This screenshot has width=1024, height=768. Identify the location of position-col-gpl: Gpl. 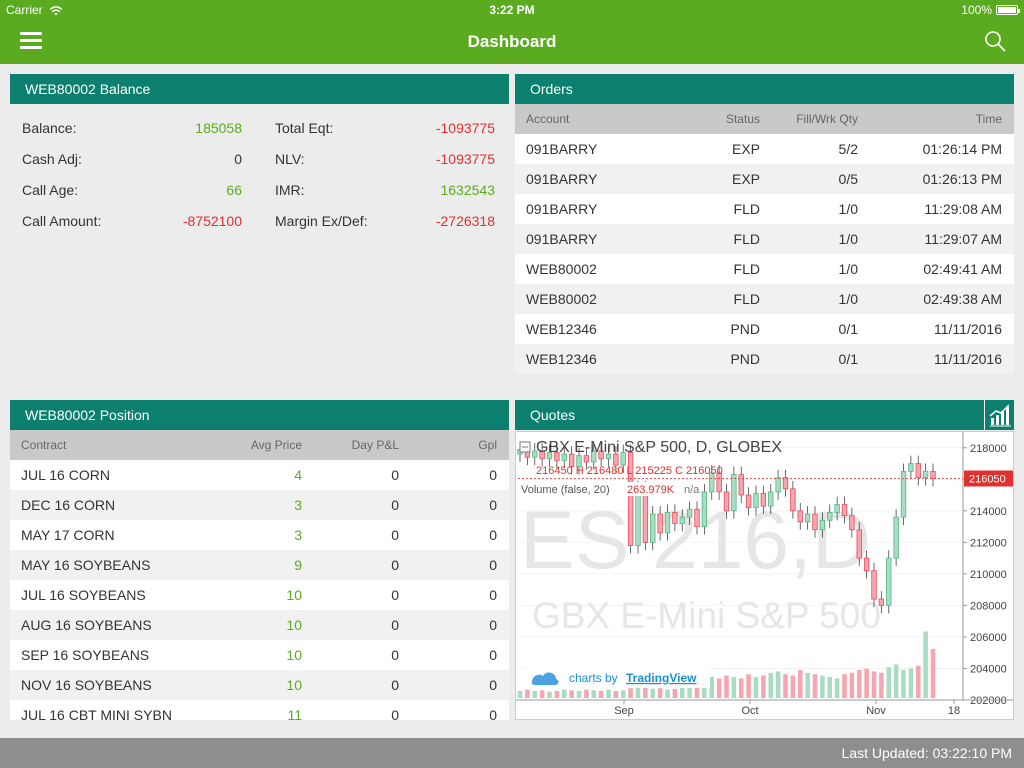
(454, 445).